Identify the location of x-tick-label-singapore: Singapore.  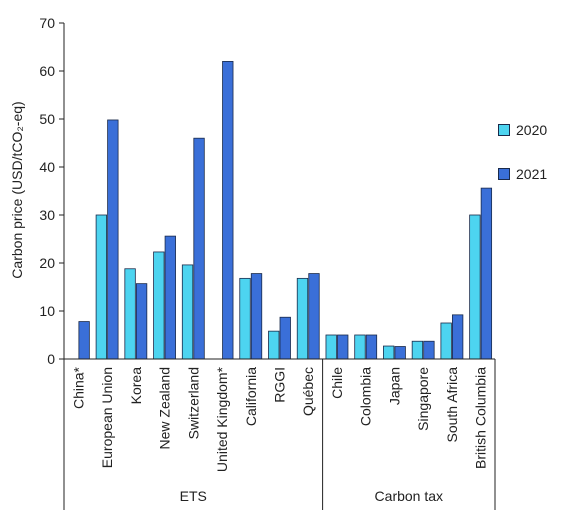
(423, 399).